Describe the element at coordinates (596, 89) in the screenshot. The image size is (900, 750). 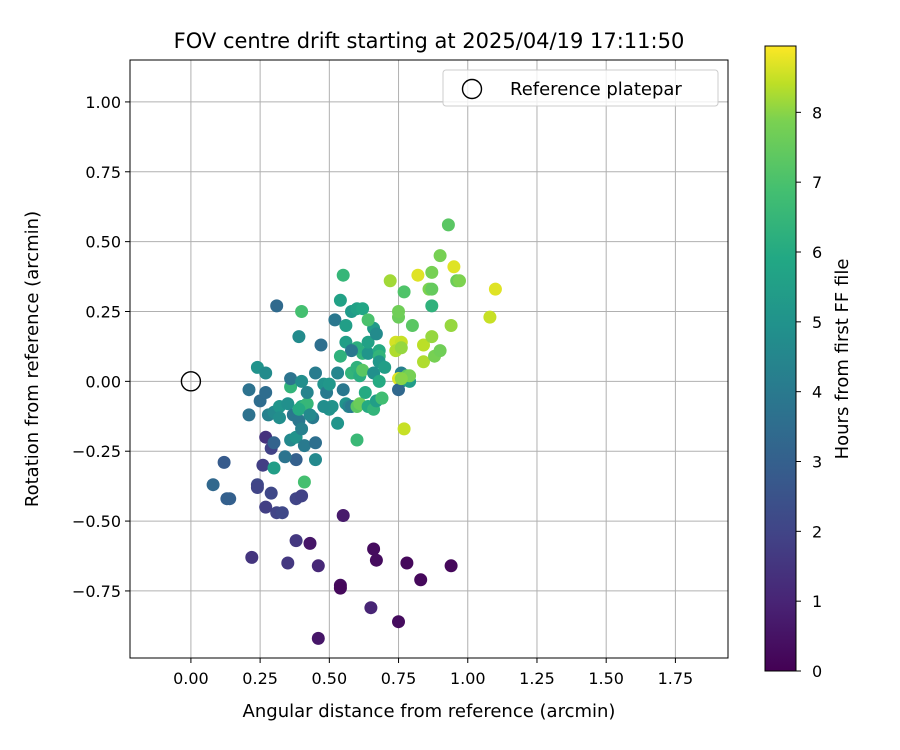
I see `legend-label: Reference platepar` at that location.